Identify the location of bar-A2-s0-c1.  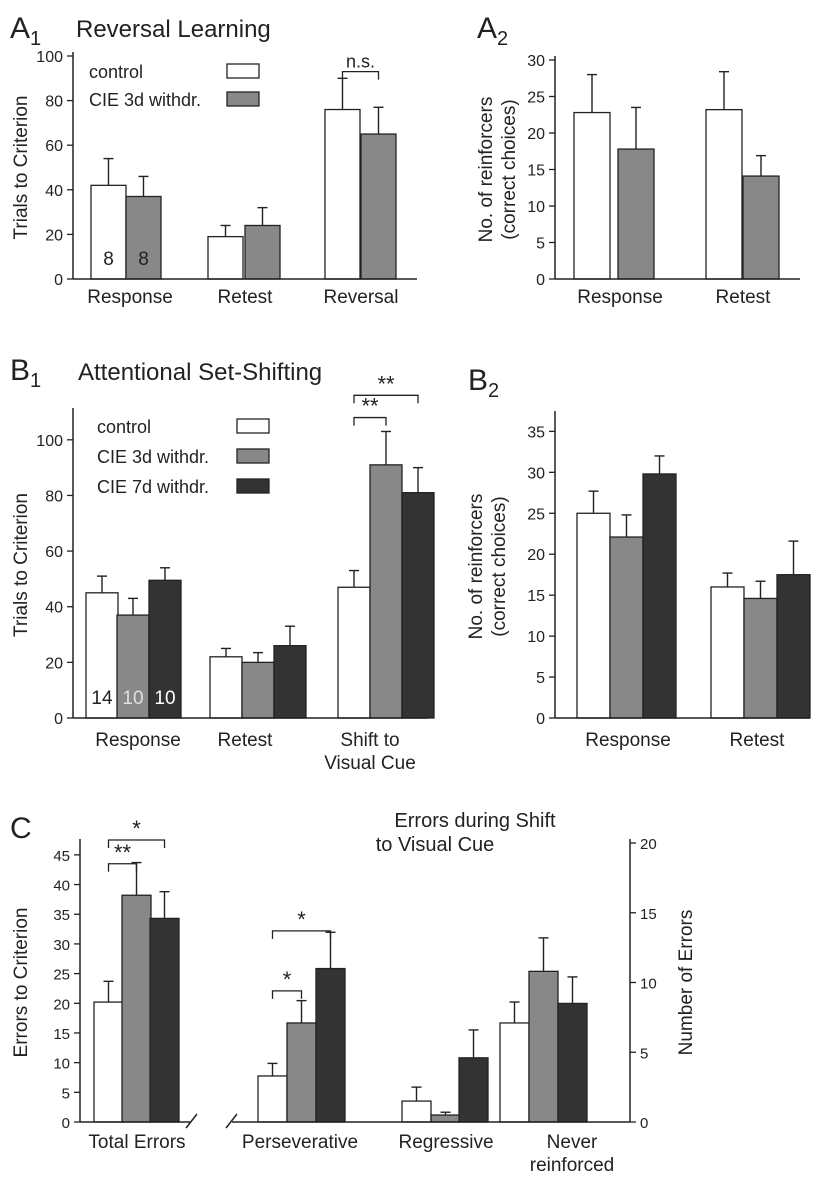
(724, 194).